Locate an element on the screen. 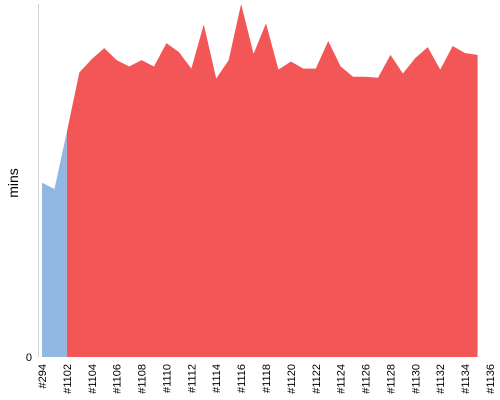 This screenshot has width=500, height=400. x-tick-label: #1118 is located at coordinates (267, 378).